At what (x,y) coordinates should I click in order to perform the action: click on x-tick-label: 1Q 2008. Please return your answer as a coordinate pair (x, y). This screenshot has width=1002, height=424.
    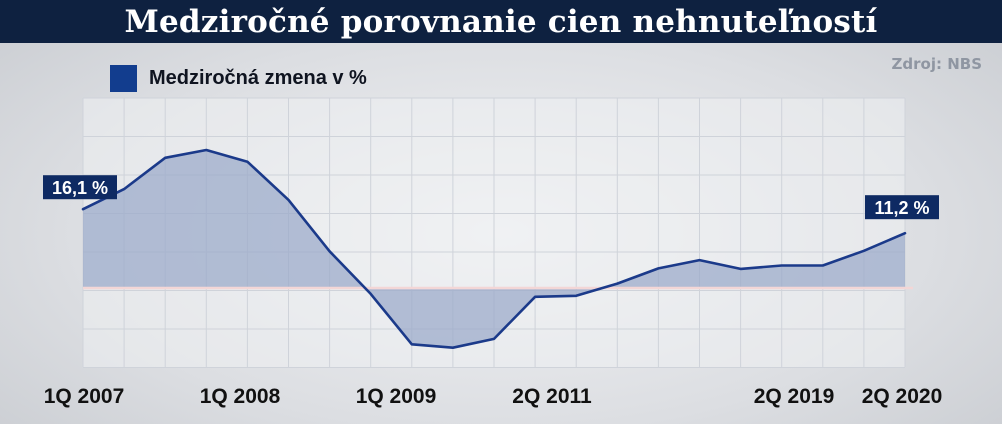
    Looking at the image, I should click on (240, 396).